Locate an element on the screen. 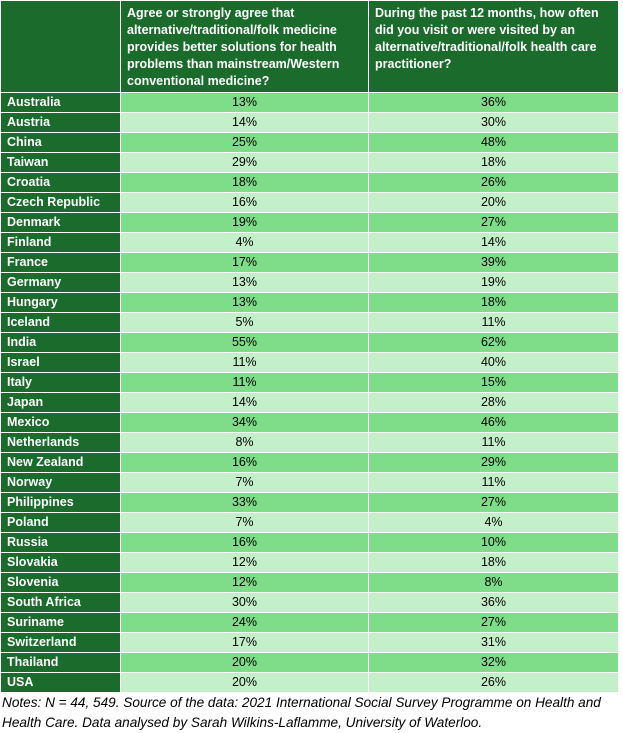 This screenshot has height=733, width=623. country-cell: Japan is located at coordinates (60, 402).